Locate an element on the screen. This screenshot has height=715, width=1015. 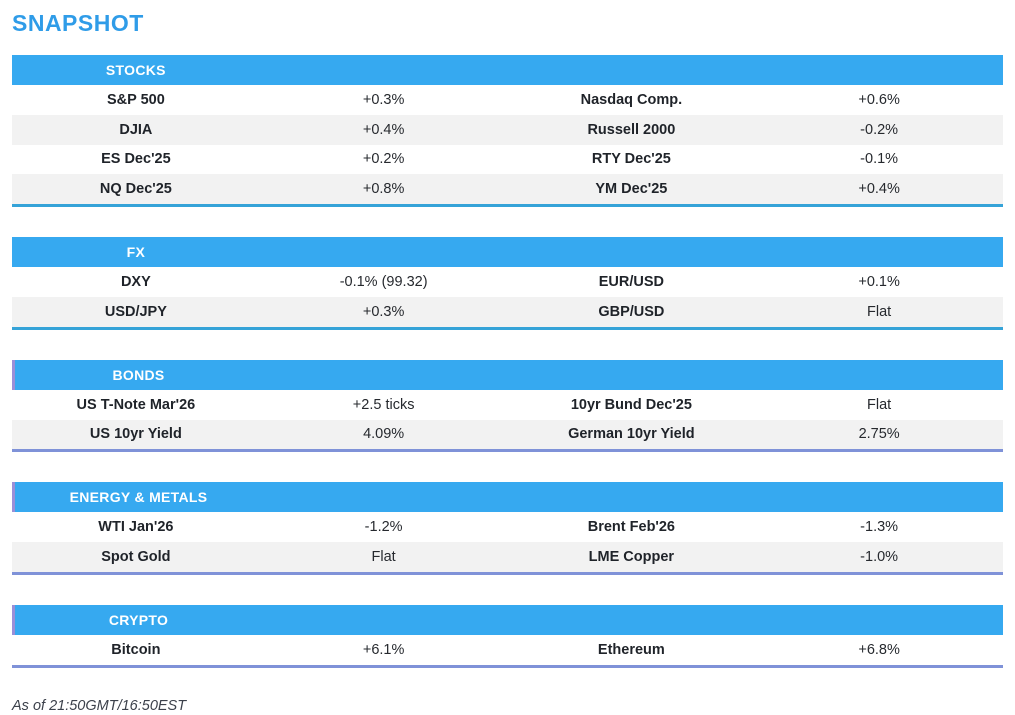
table-row: NQ Dec'25 +0.8% YM Dec'25 +0.4% is located at coordinates (507, 189).